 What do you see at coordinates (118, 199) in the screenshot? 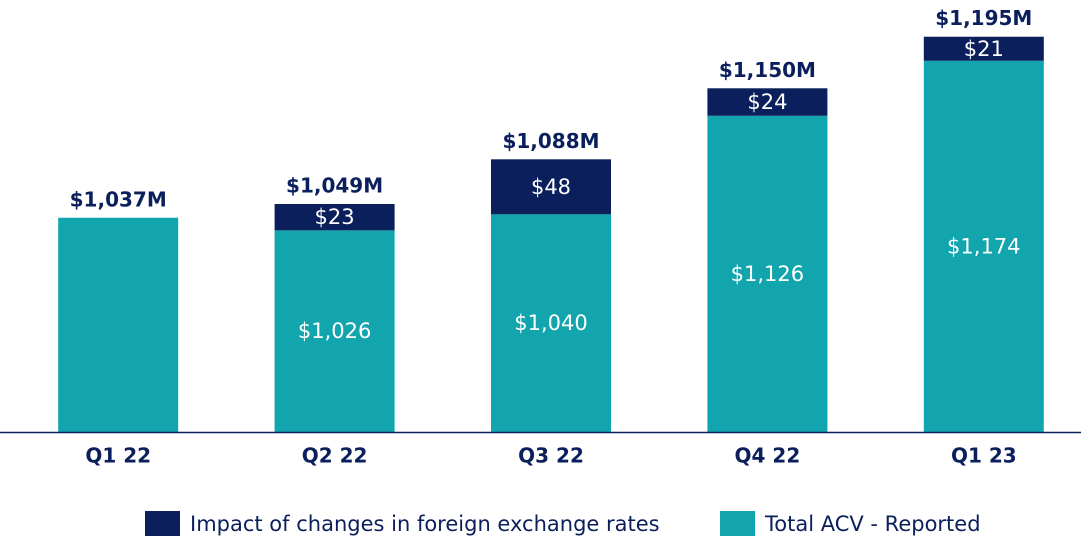
I see `total-label: $1,037M` at bounding box center [118, 199].